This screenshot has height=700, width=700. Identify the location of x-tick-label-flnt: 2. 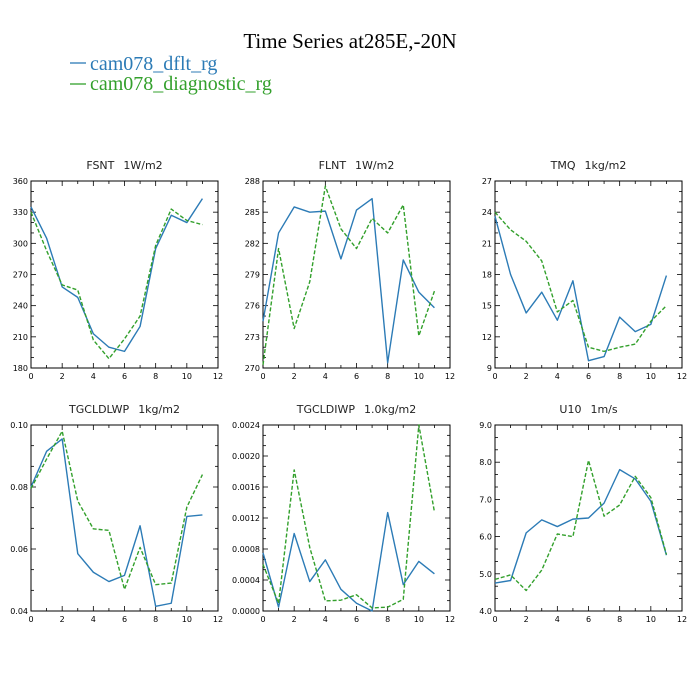
(294, 376).